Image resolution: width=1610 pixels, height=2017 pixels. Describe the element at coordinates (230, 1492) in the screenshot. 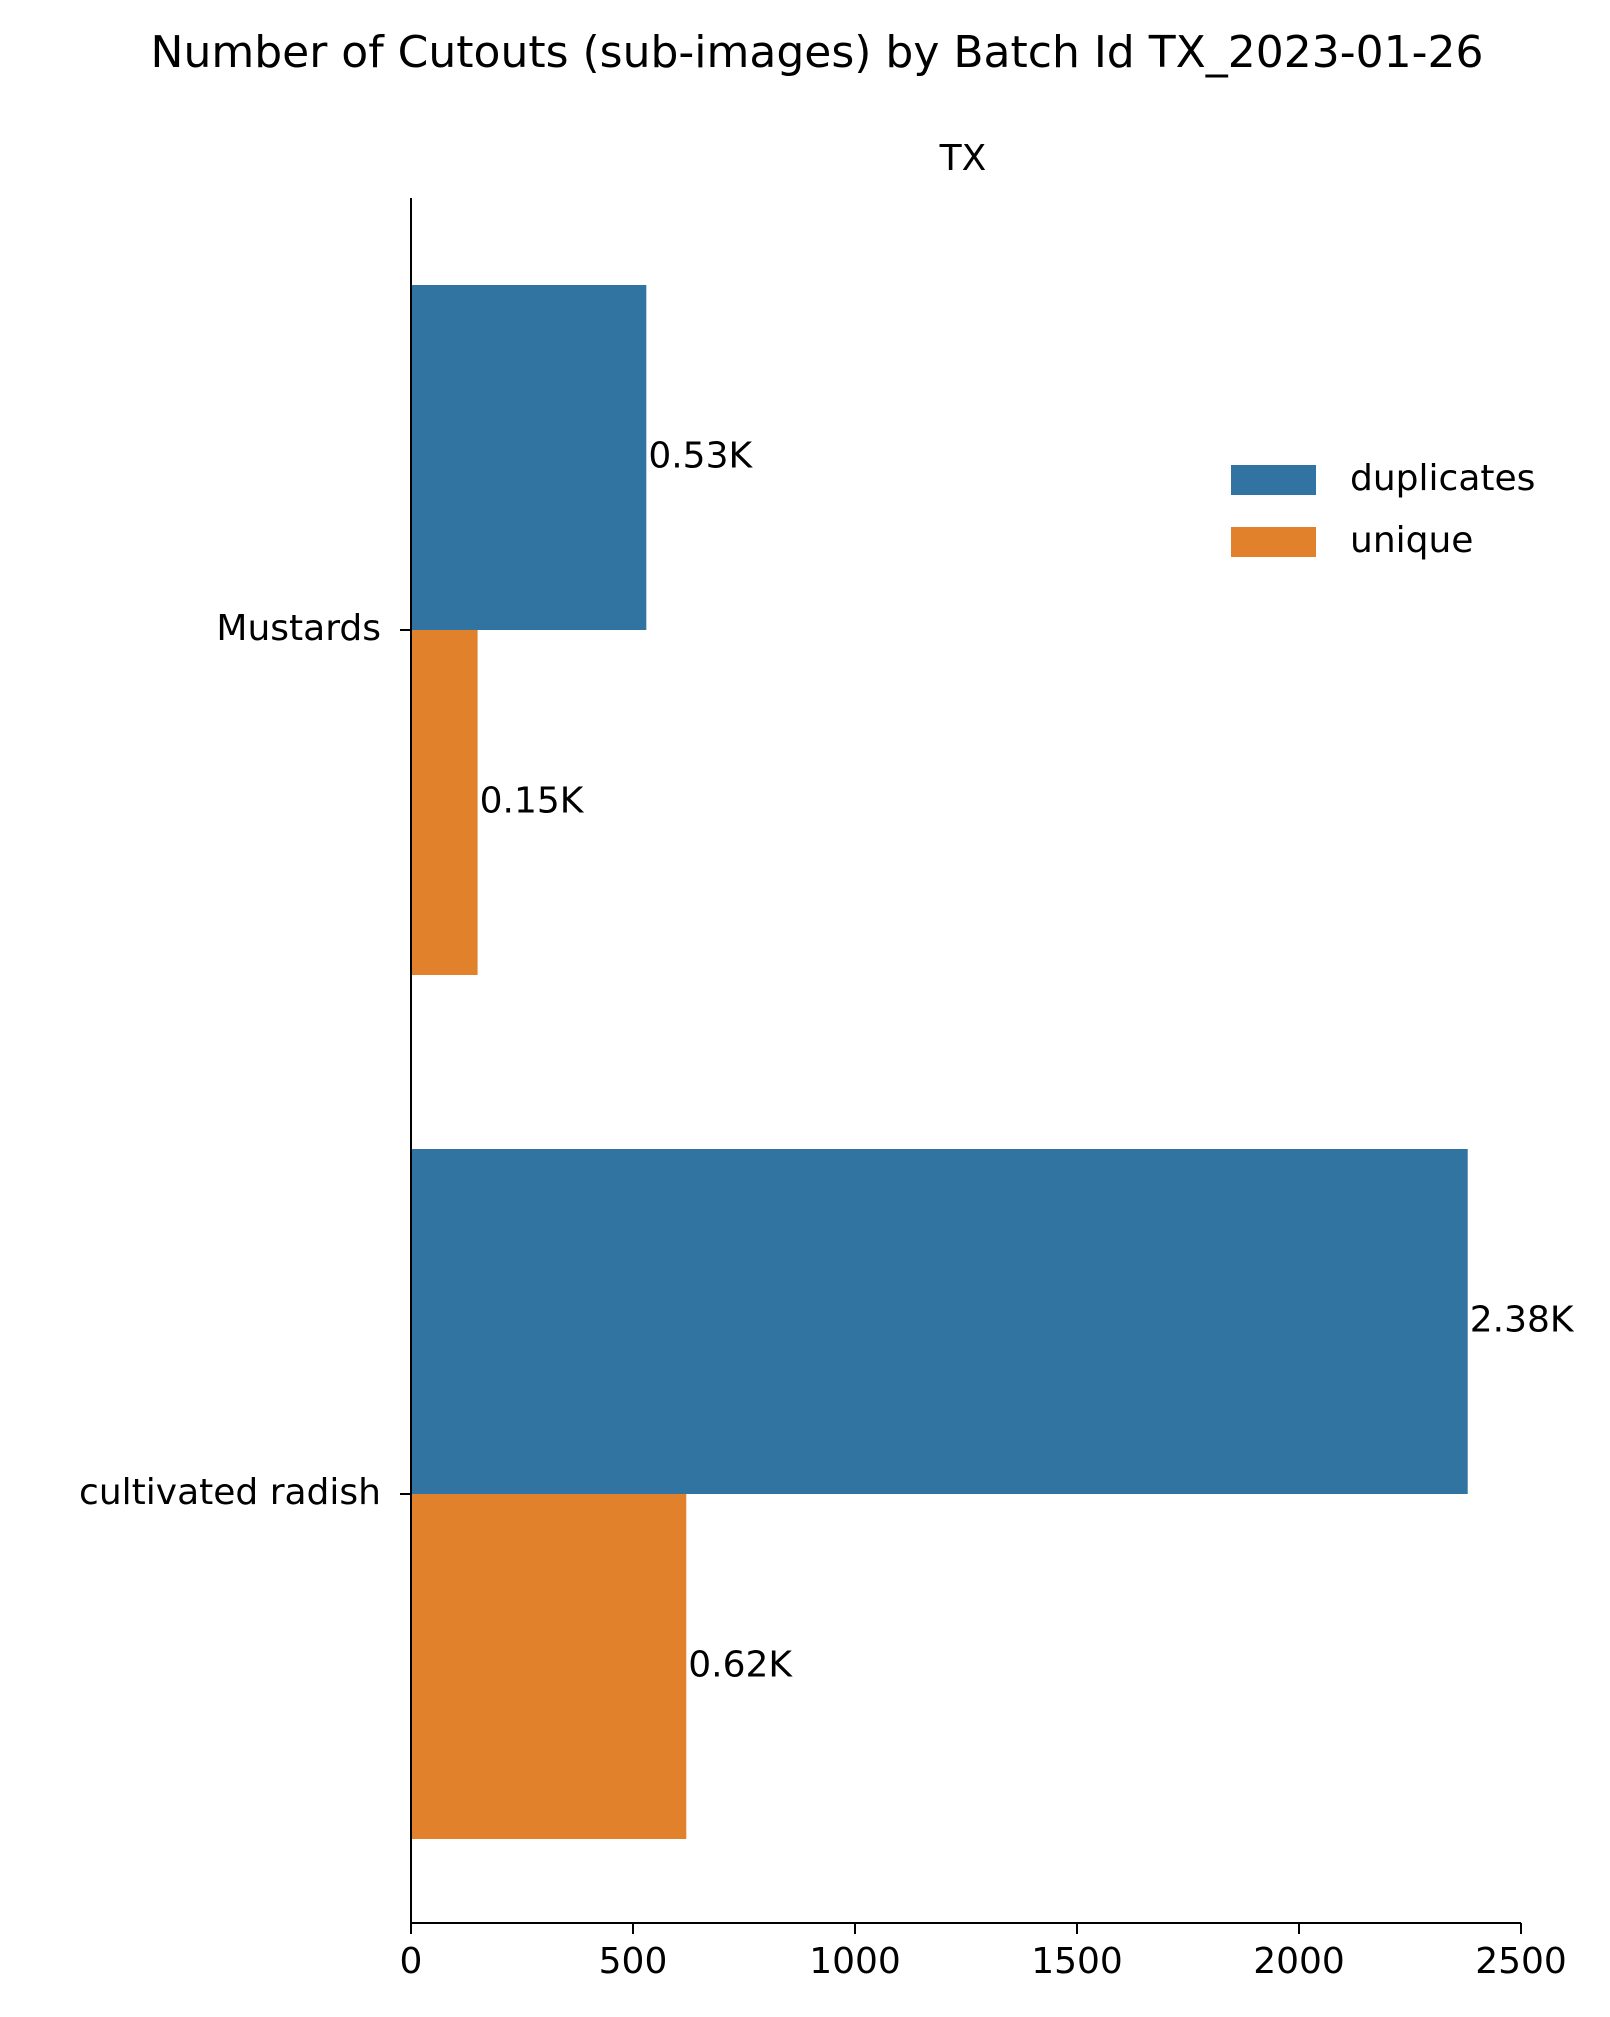

I see `y-tick-label-1: cultivated radish` at that location.